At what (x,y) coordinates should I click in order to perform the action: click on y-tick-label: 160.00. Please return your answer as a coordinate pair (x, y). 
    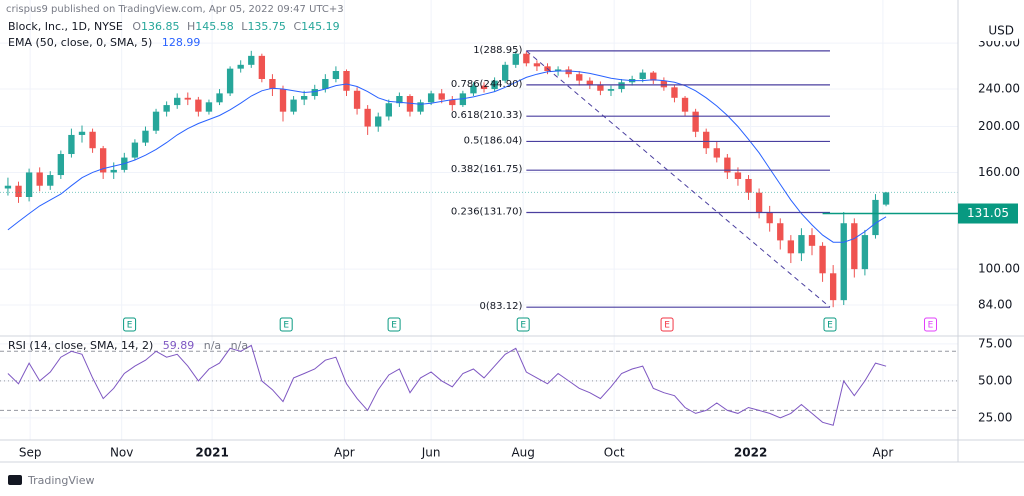
    Looking at the image, I should click on (999, 172).